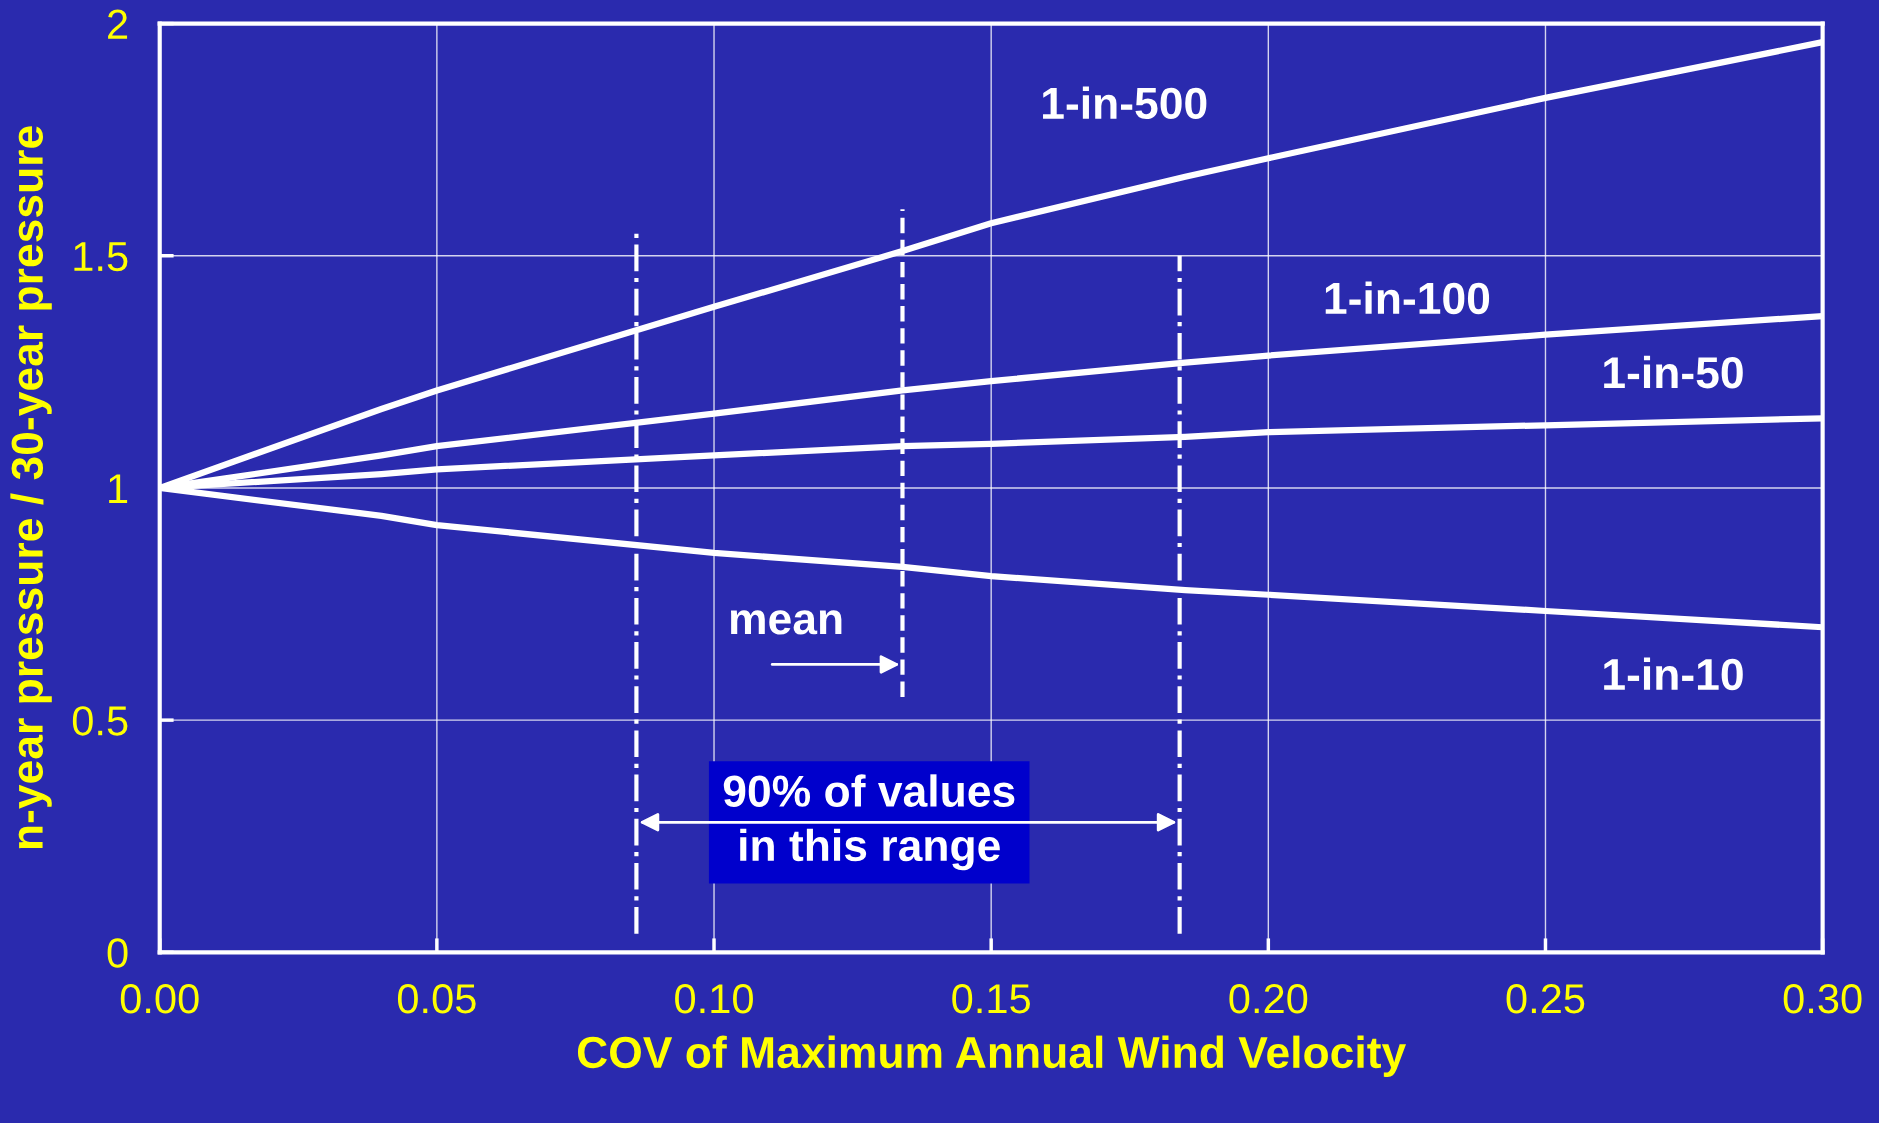 This screenshot has height=1123, width=1879. Describe the element at coordinates (118, 489) in the screenshot. I see `y-tick-label: 1` at that location.